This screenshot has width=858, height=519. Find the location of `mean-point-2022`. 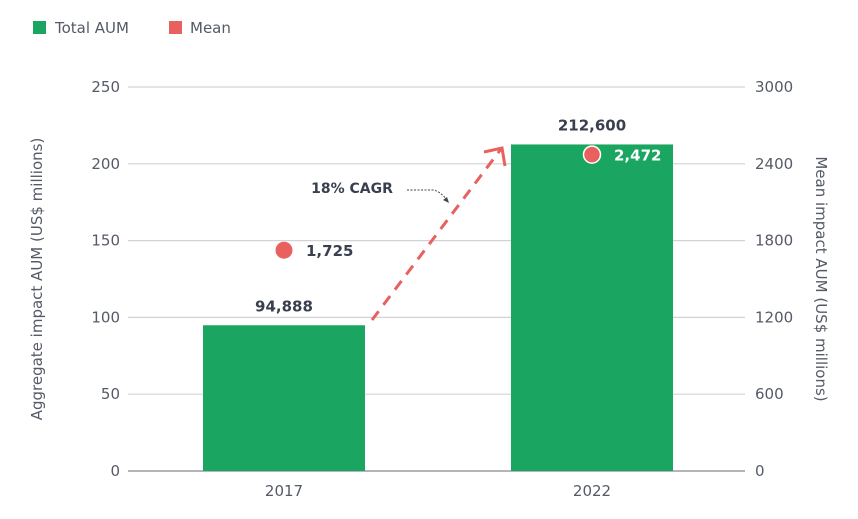

mean-point-2022 is located at coordinates (592, 154).